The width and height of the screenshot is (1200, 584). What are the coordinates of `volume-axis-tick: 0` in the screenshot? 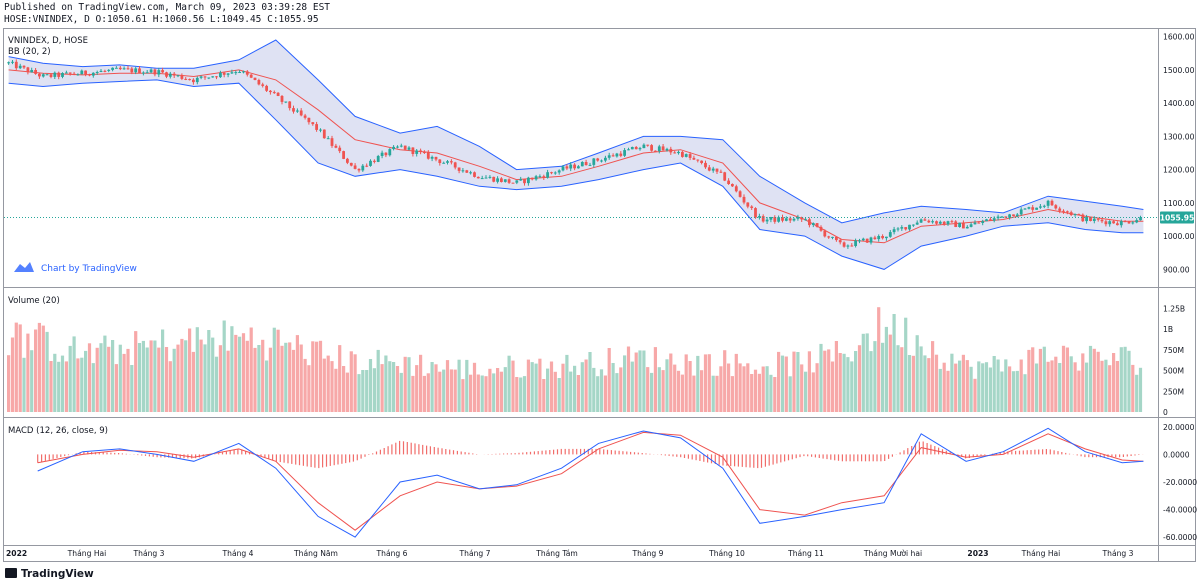 It's located at (1165, 412).